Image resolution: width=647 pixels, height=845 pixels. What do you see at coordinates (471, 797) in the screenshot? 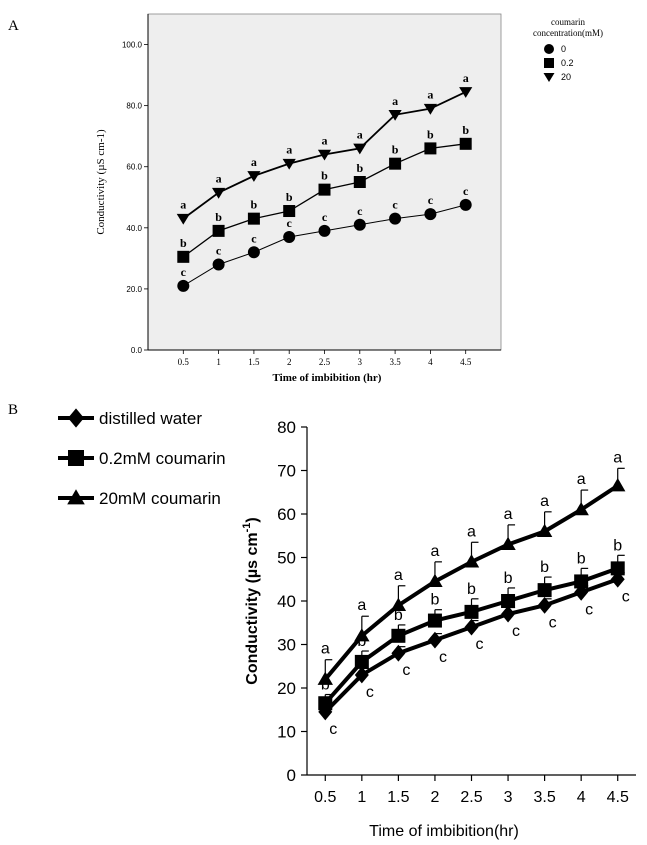
I see `panel-b-x-tick-label: 2.5` at bounding box center [471, 797].